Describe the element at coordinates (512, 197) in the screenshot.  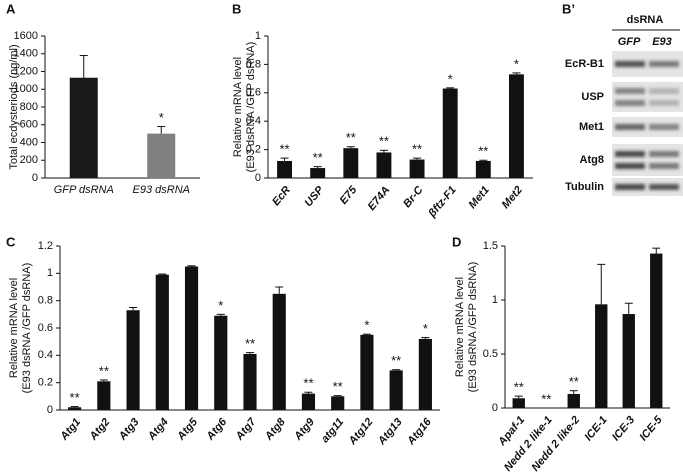
I see `x-tick-label: Met2` at that location.